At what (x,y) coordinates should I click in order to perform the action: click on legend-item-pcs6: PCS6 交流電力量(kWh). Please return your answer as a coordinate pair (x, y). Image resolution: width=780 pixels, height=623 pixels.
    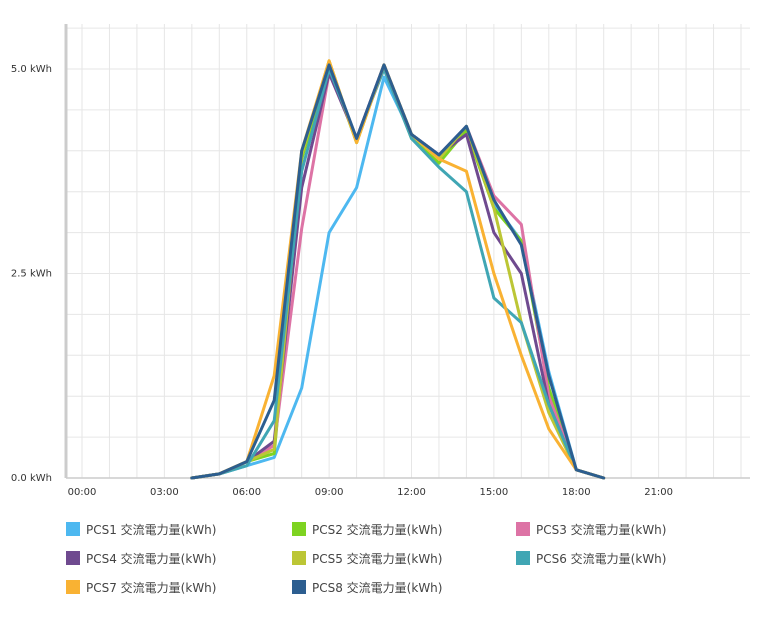
    Looking at the image, I should click on (591, 558).